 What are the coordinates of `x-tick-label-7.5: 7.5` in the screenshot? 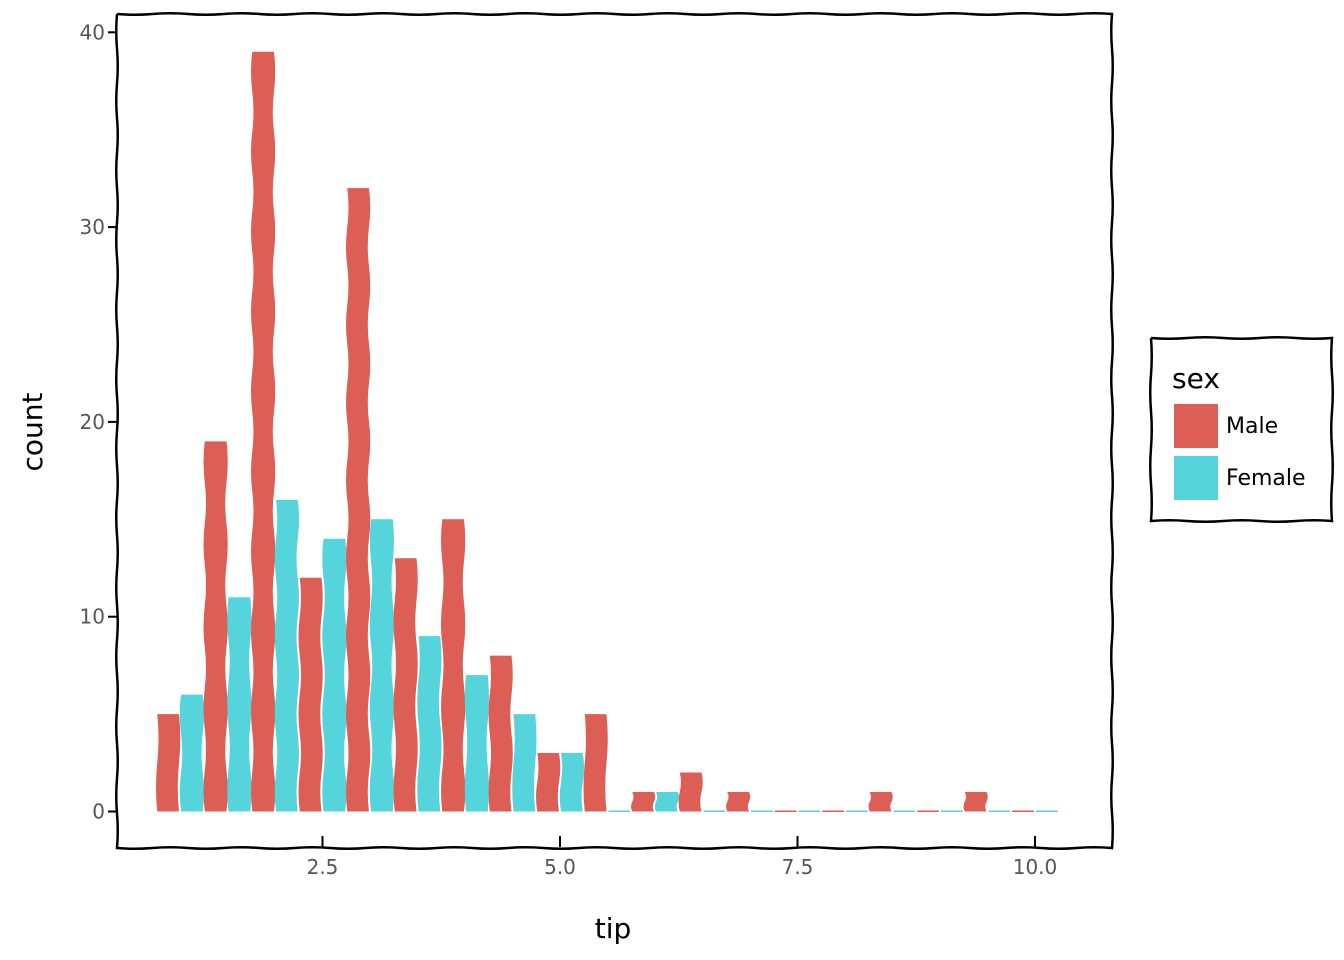 It's located at (798, 867).